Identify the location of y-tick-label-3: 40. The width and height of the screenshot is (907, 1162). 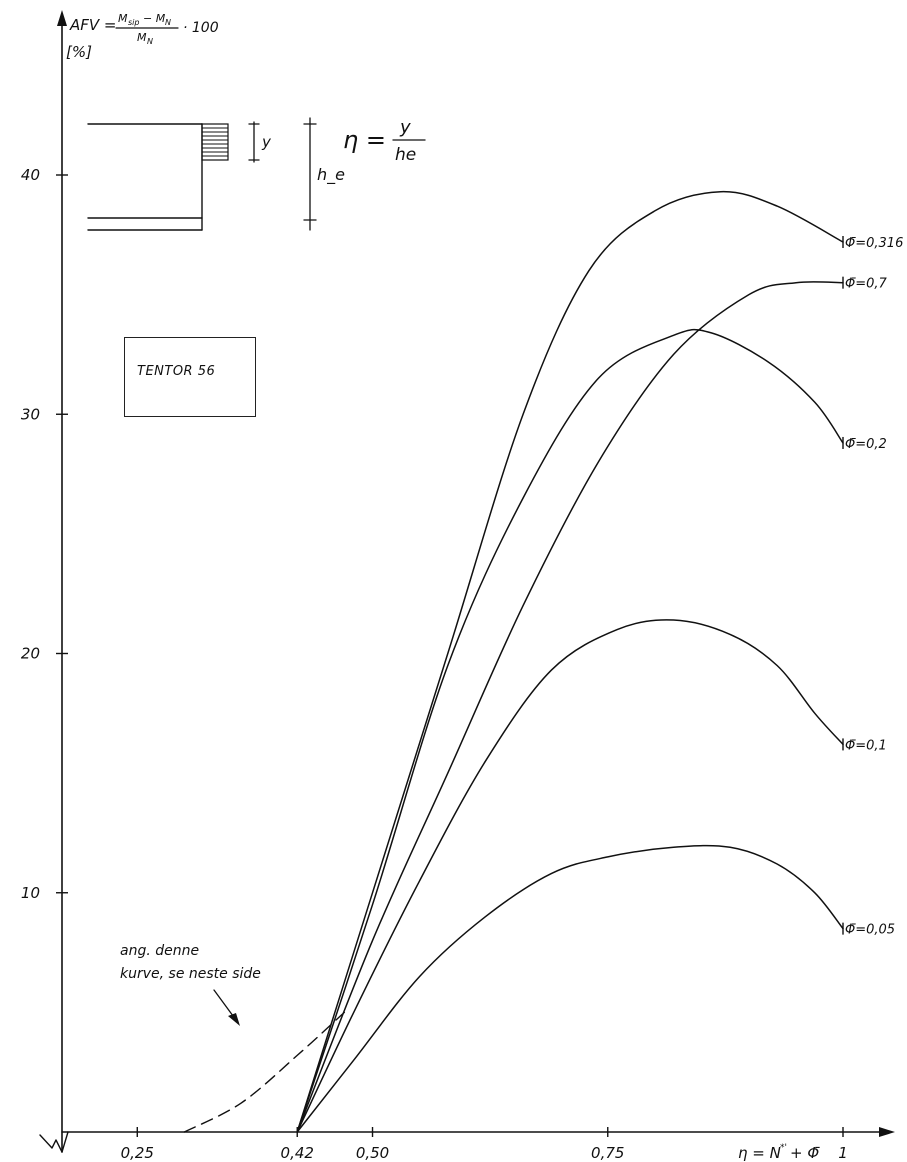
(30, 175).